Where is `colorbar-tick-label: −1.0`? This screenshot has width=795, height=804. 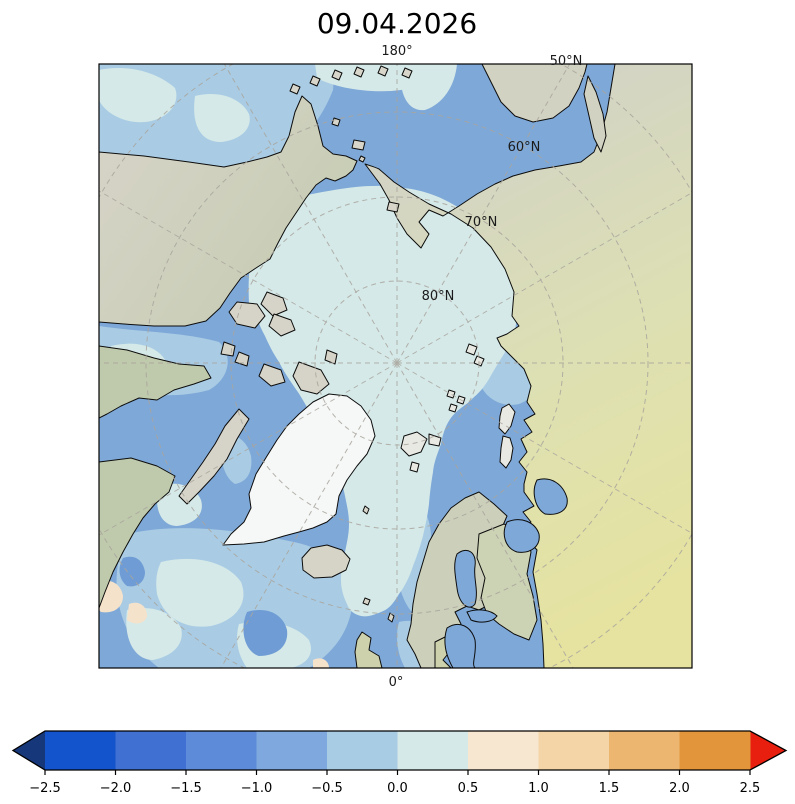
colorbar-tick-label: −1.0 is located at coordinates (257, 788).